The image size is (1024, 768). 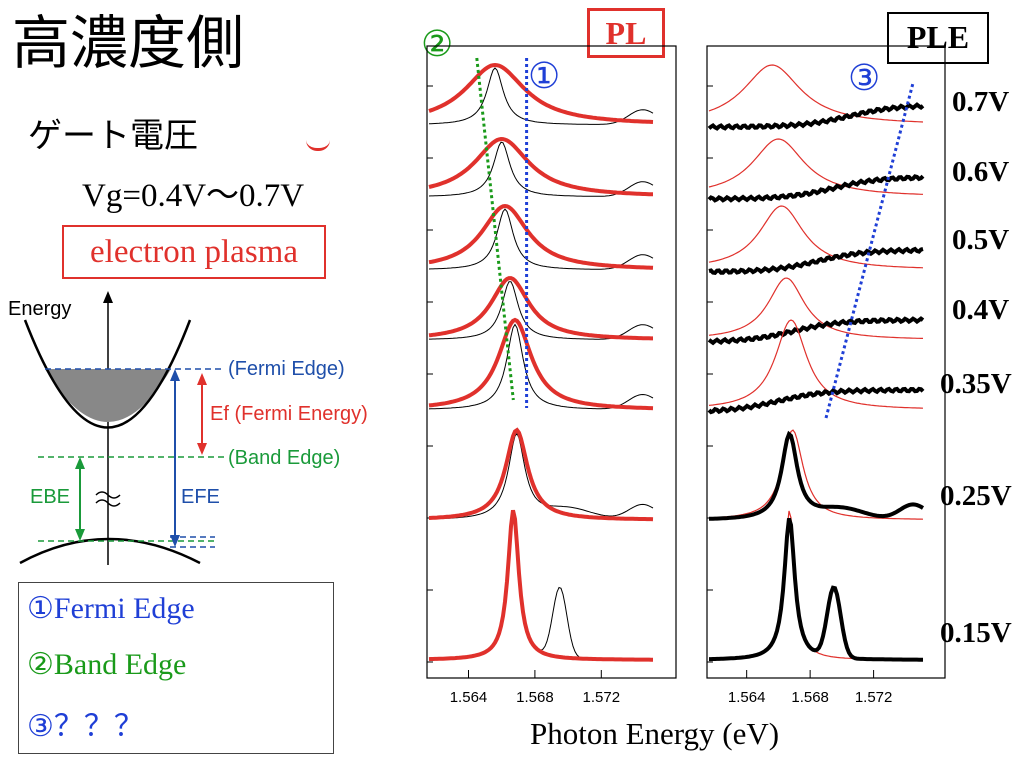 I want to click on pl-curve-0.5V, so click(x=541, y=236).